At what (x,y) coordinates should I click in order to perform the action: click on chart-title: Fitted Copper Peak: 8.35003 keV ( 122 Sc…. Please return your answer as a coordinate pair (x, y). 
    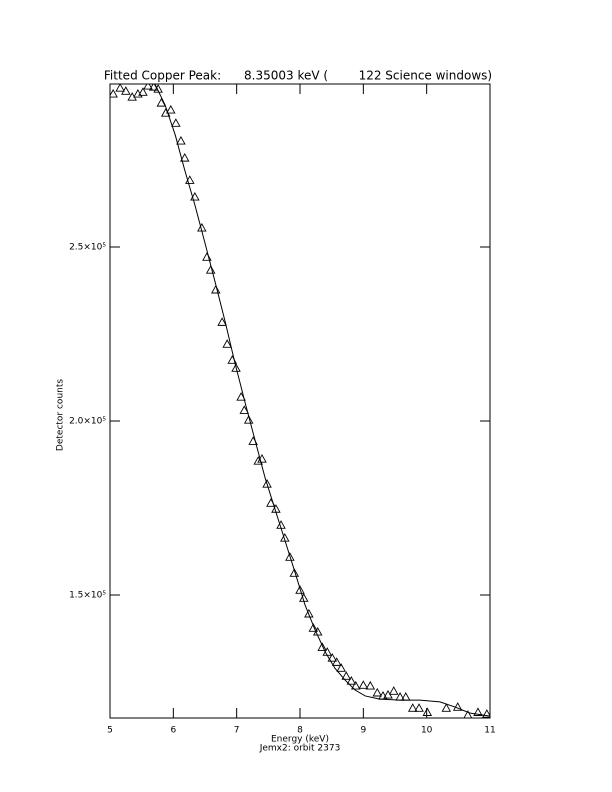
    Looking at the image, I should click on (298, 76).